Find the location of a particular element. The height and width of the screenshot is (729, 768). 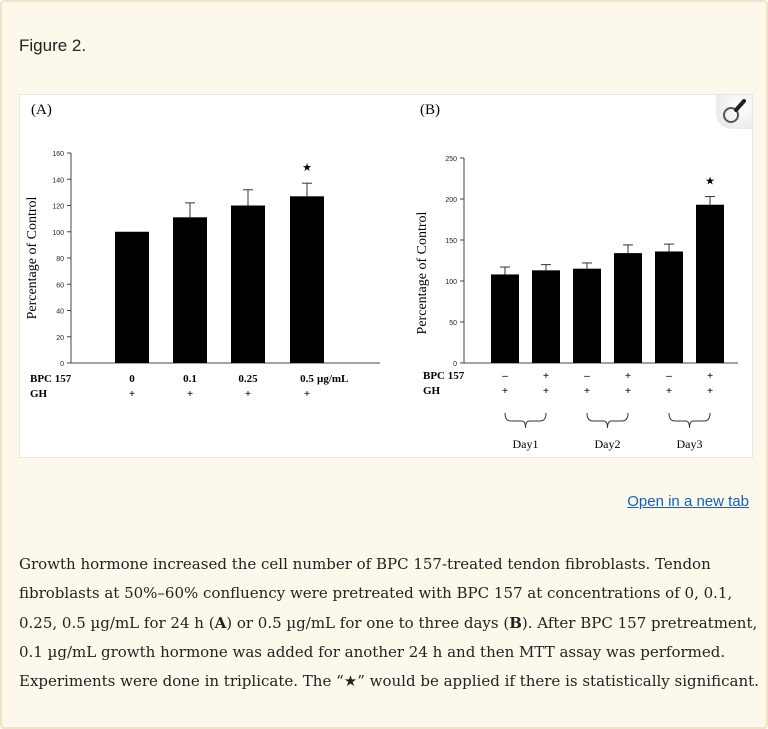

panel-label: (A) is located at coordinates (41, 110).